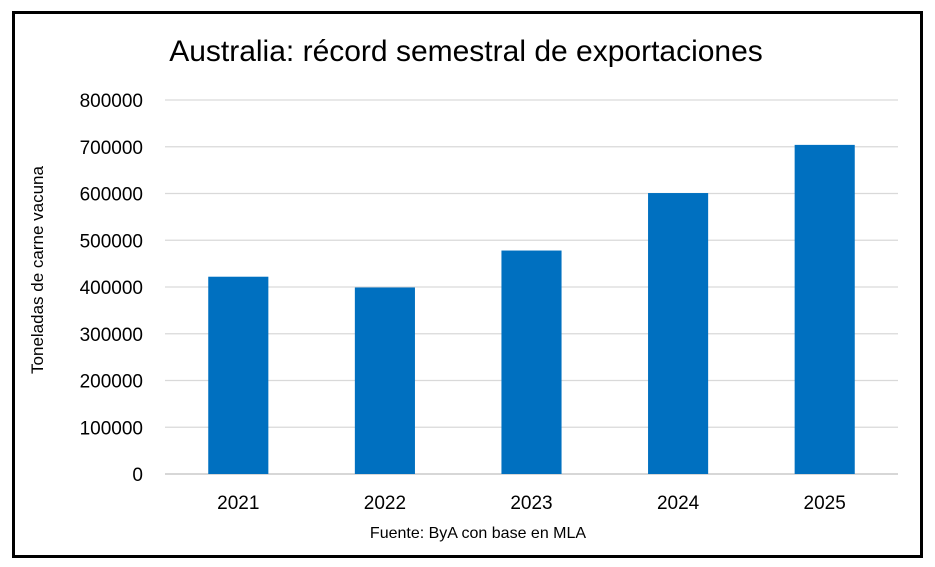 The height and width of the screenshot is (567, 935). What do you see at coordinates (111, 241) in the screenshot?
I see `y-tick-label: 500000` at bounding box center [111, 241].